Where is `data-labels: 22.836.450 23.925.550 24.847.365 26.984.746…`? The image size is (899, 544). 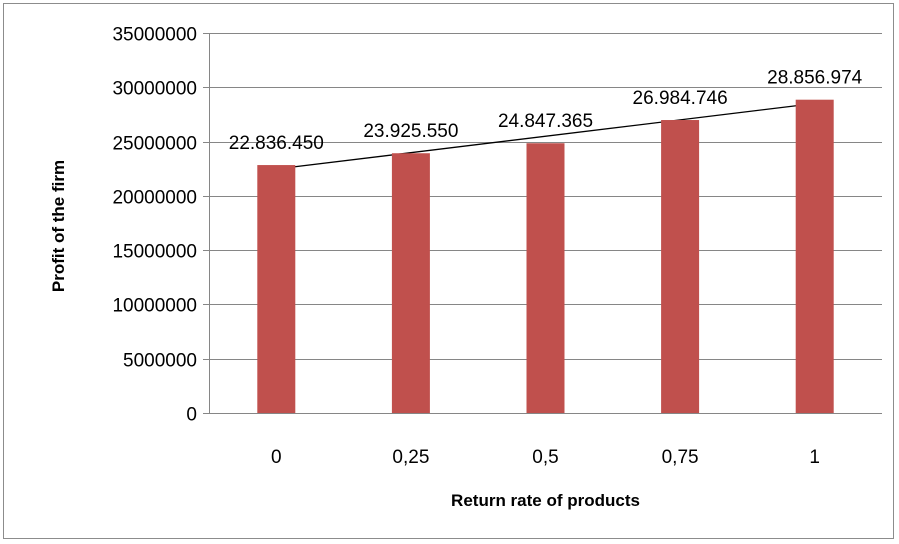
data-labels: 22.836.450 23.925.550 24.847.365 26.984.746… is located at coordinates (546, 111).